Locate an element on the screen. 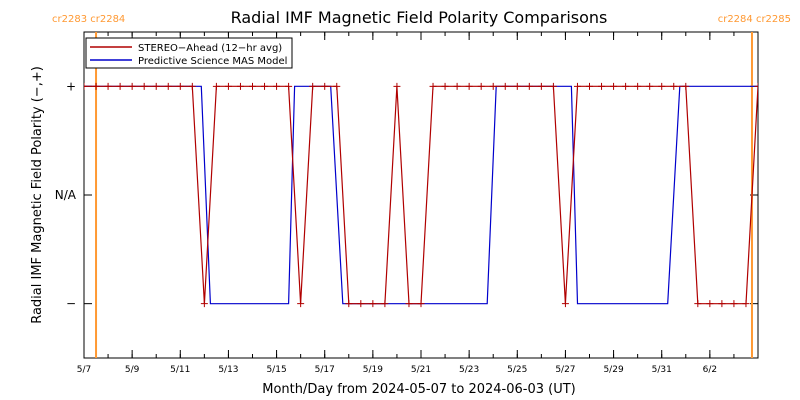  x-tick-label: 5/11 is located at coordinates (180, 370).